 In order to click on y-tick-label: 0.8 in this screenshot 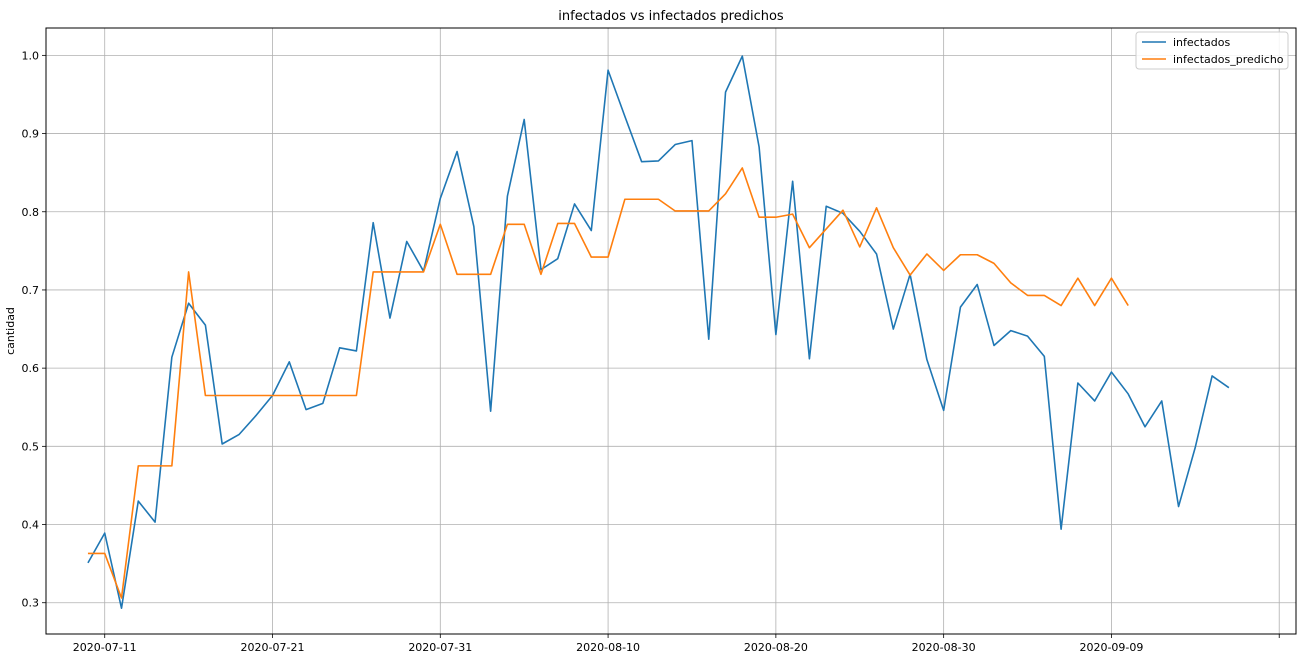, I will do `click(31, 212)`.